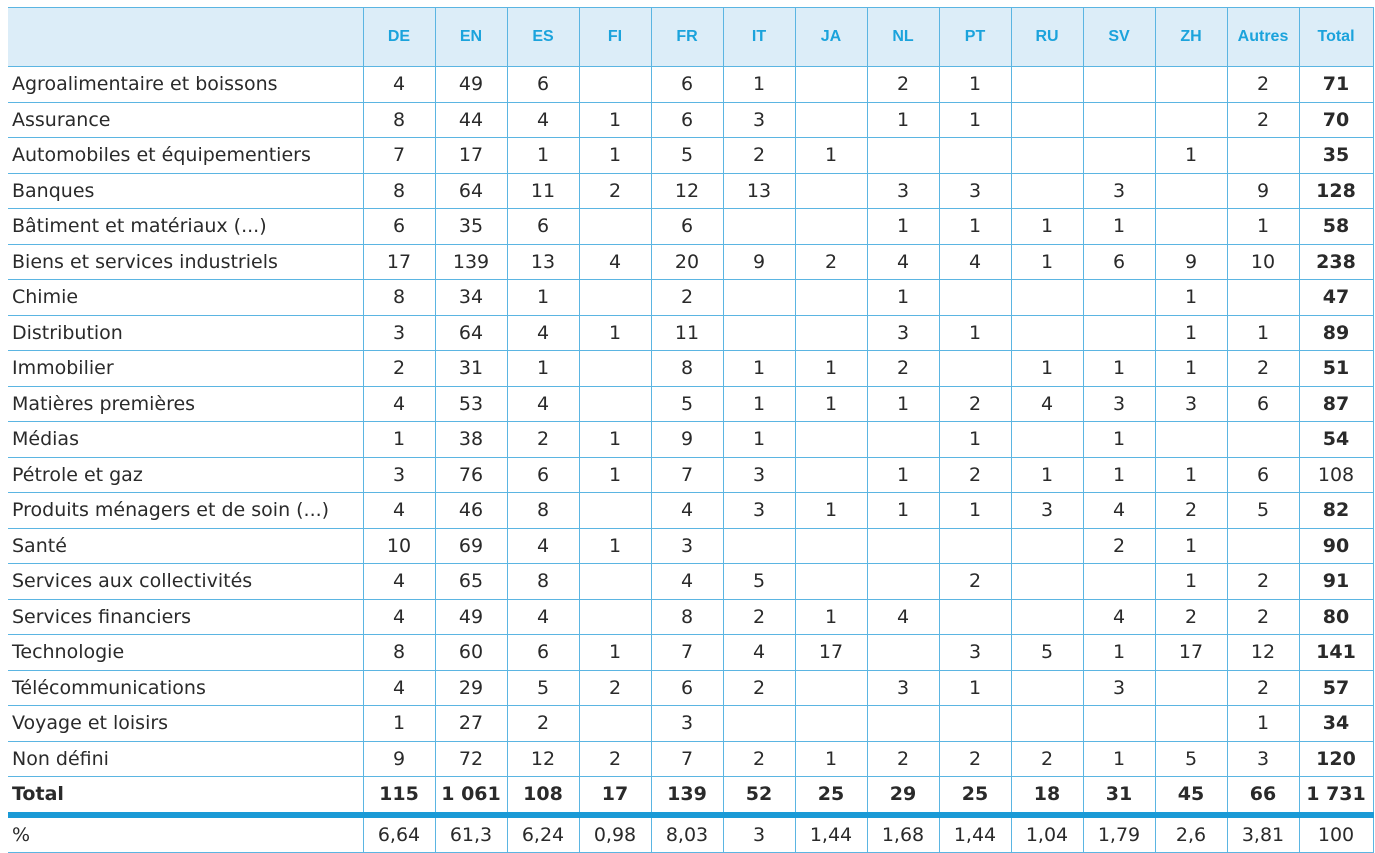  Describe the element at coordinates (903, 833) in the screenshot. I see `data-cell: 1,68` at that location.